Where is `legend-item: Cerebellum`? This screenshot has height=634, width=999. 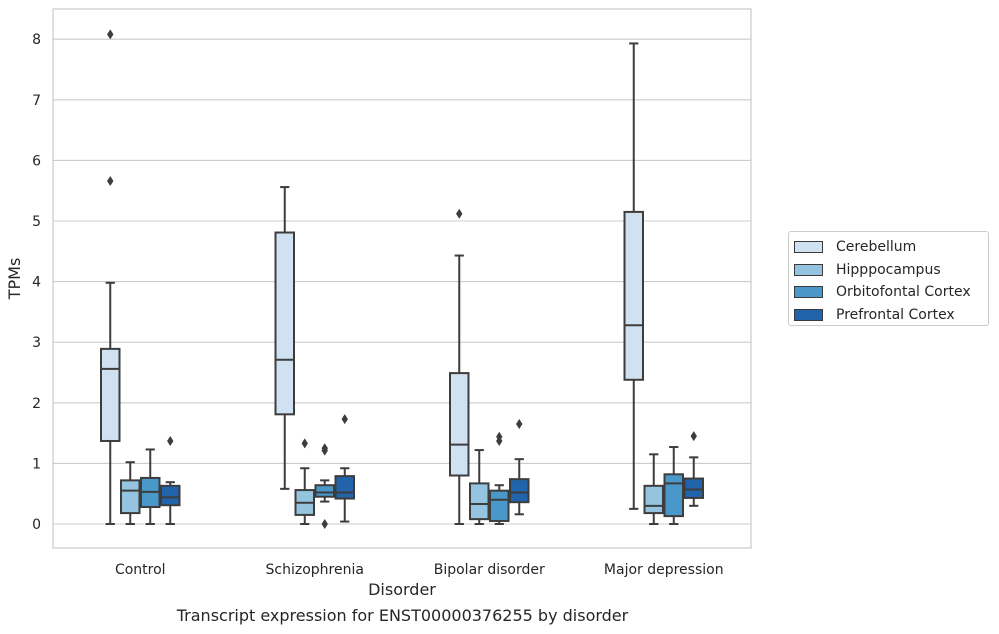
legend-item: Cerebellum is located at coordinates (855, 247).